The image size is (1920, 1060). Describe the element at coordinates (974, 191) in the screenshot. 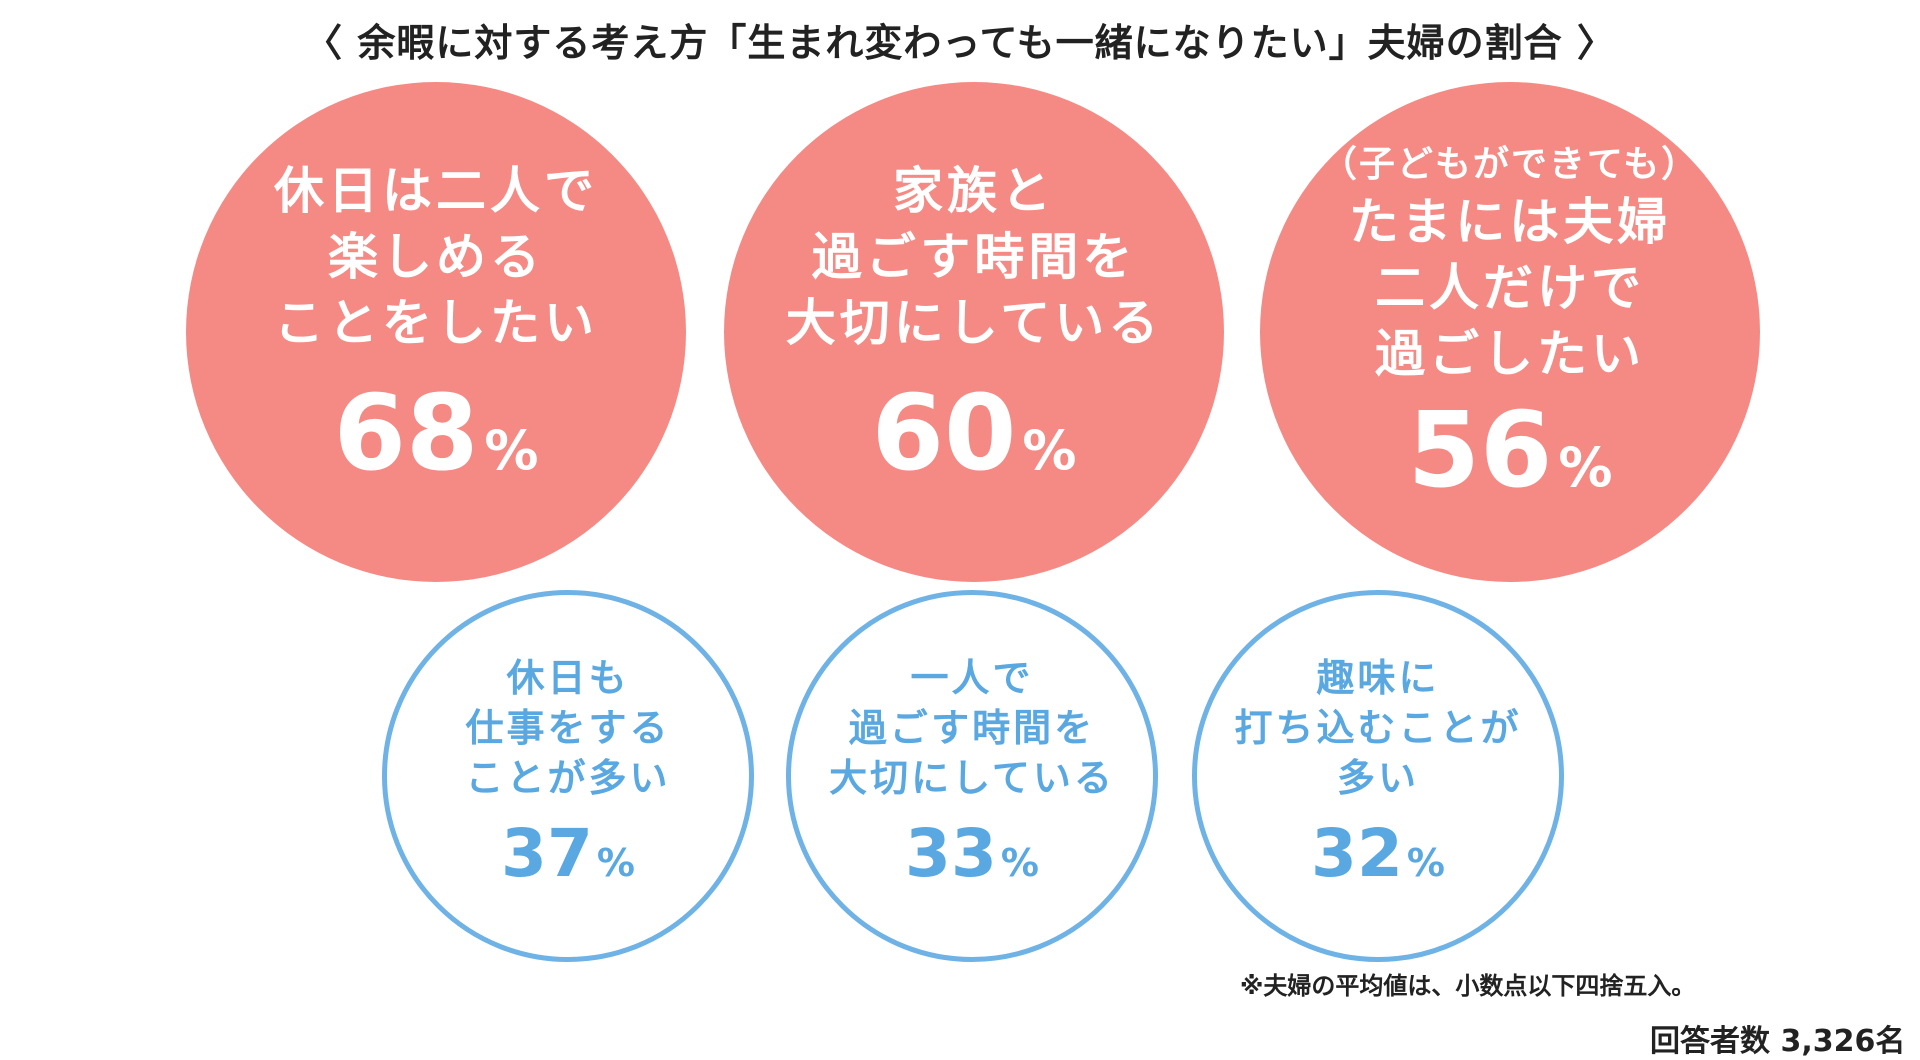

I see `bubble-label-line: 家族と` at that location.